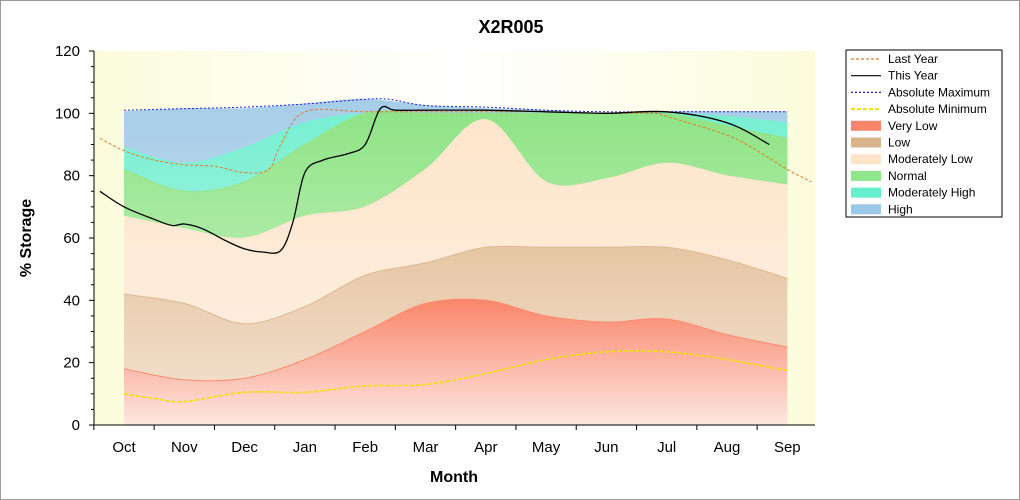 This screenshot has height=500, width=1020. I want to click on legend-item-absolute-maximum: Absolute Maximum, so click(920, 92).